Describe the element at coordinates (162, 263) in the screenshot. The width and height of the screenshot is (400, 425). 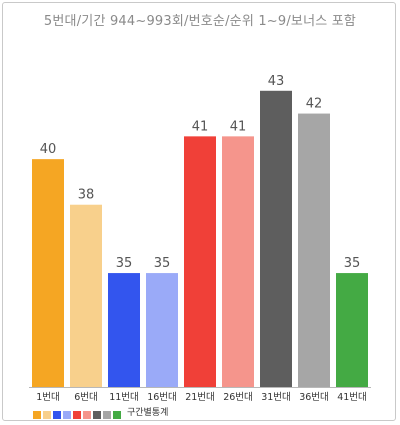
I see `data-label-4: 35` at that location.